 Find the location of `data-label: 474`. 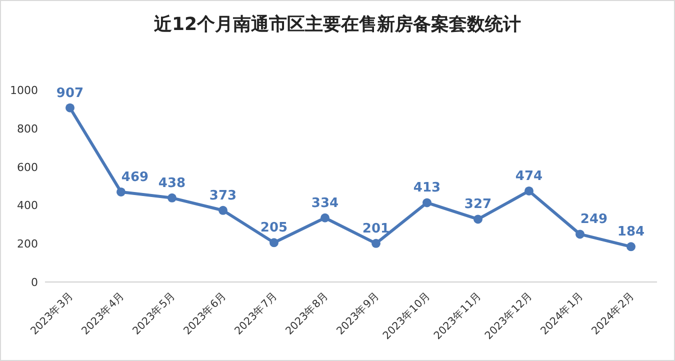

data-label: 474 is located at coordinates (529, 176).